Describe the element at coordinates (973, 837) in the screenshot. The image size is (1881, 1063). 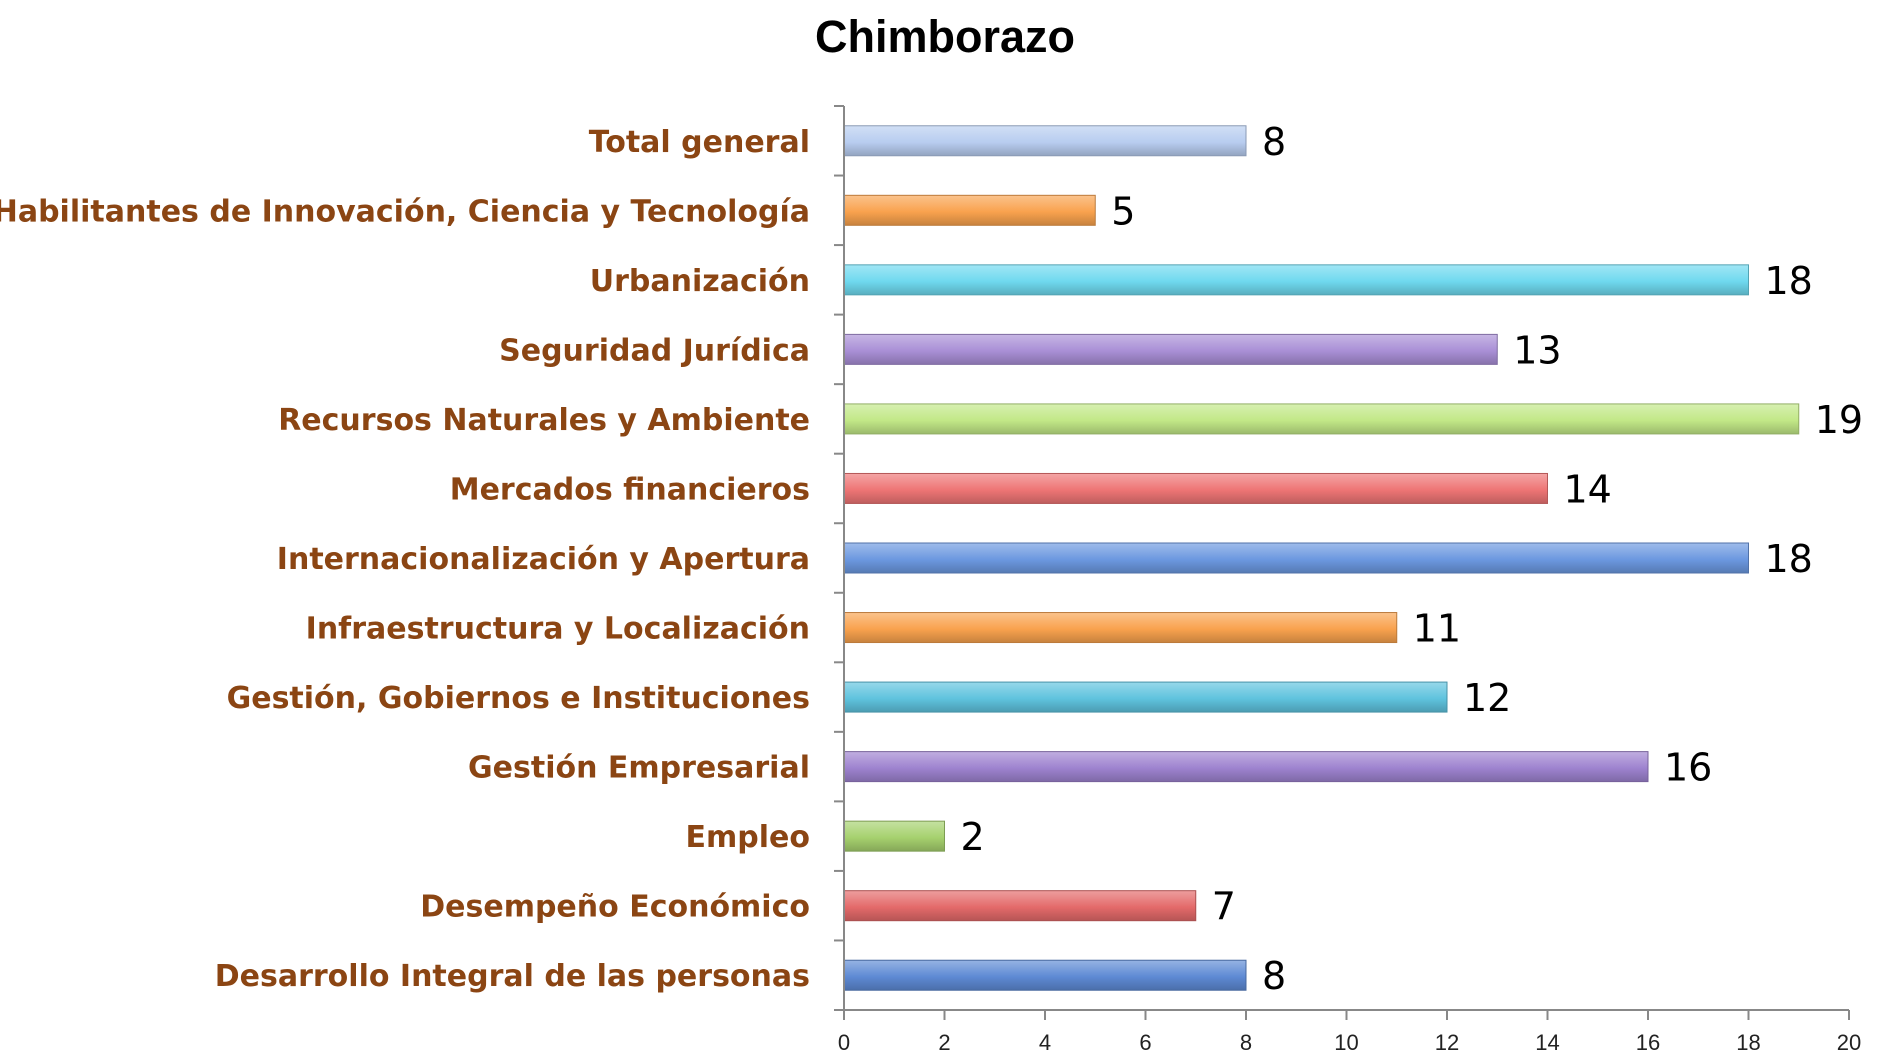
I see `data-label: 2` at that location.